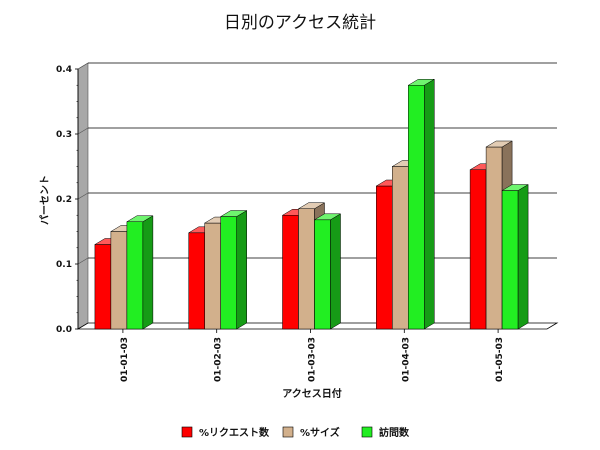 This screenshot has height=450, width=600. I want to click on y-tick-label: 0.2, so click(64, 200).